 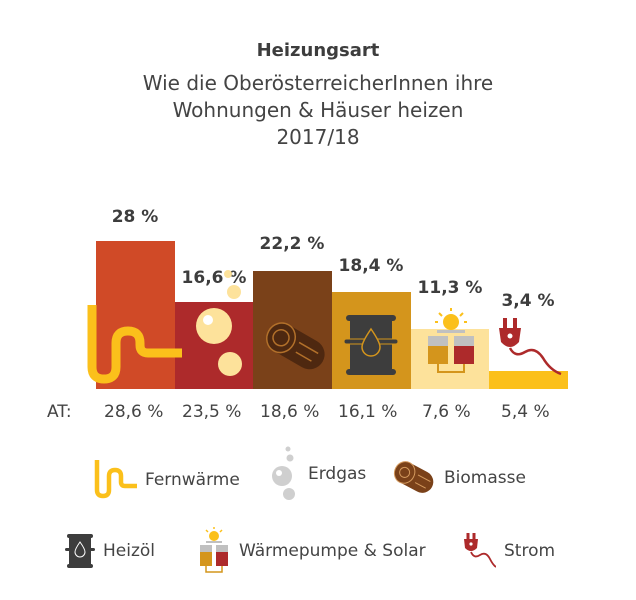 What do you see at coordinates (290, 412) in the screenshot?
I see `at-value: 18,6 %` at bounding box center [290, 412].